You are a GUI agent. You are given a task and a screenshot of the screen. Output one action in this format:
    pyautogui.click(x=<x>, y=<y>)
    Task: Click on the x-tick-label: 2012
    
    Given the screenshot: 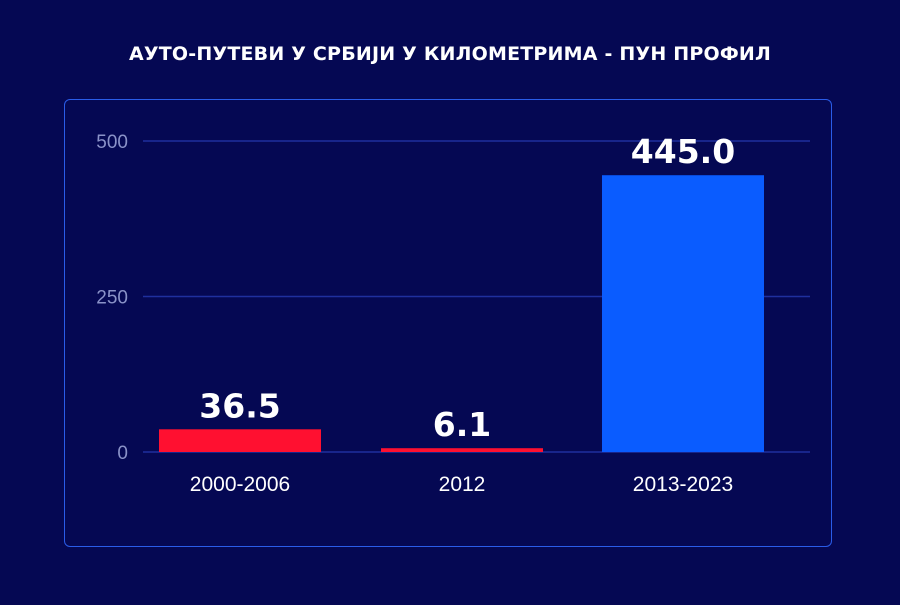 What is the action you would take?
    pyautogui.click(x=462, y=484)
    